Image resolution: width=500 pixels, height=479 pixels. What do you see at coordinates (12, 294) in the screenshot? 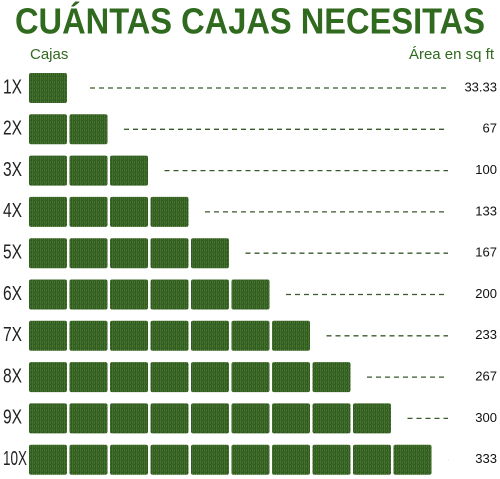
I see `row-label: 6X` at bounding box center [12, 294].